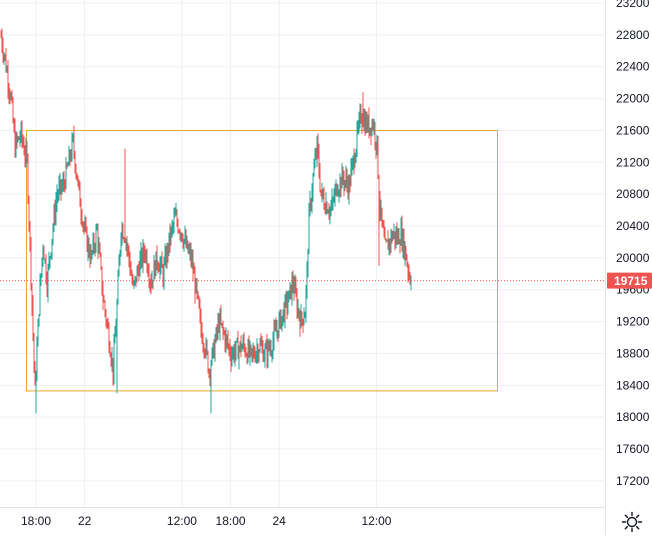 This screenshot has height=540, width=652. Describe the element at coordinates (632, 522) in the screenshot. I see `gear-icon` at that location.